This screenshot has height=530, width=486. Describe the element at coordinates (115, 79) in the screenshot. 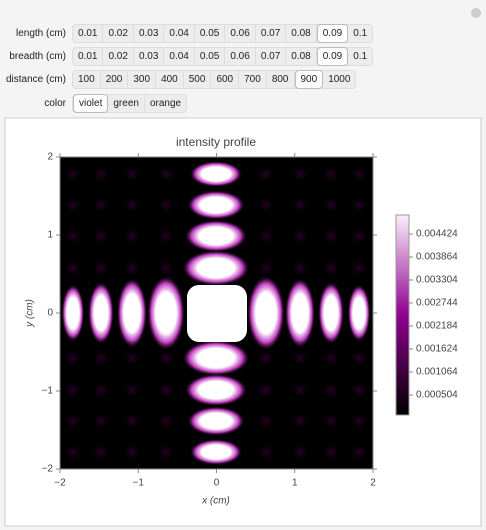

I see `option-button: 200` at that location.